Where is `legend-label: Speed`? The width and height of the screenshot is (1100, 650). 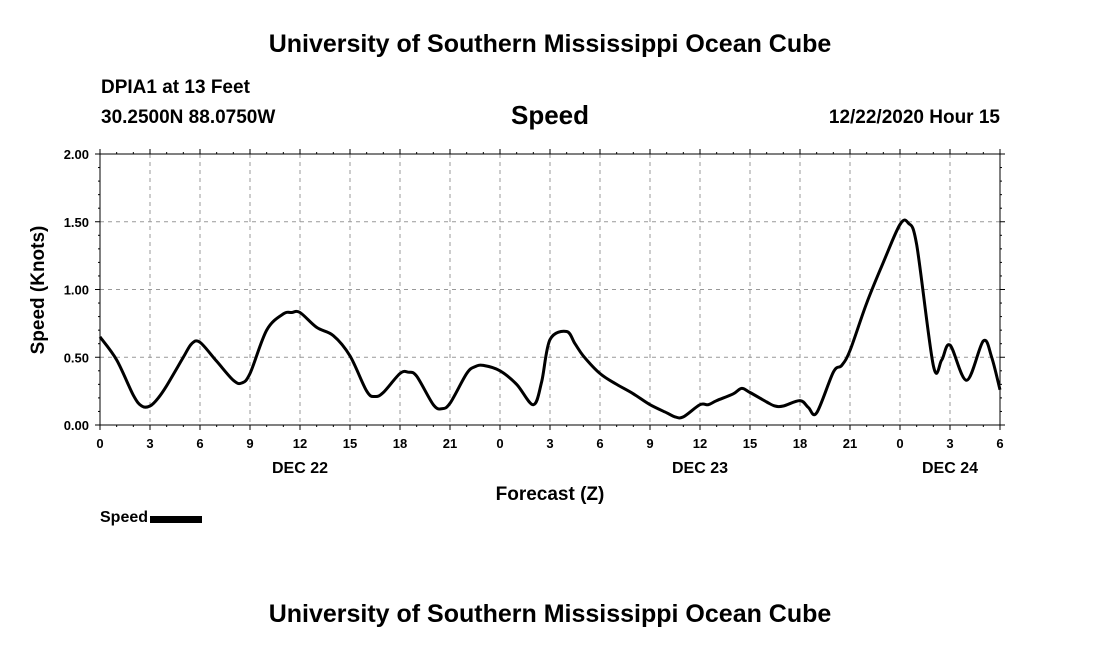
legend-label: Speed is located at coordinates (124, 517).